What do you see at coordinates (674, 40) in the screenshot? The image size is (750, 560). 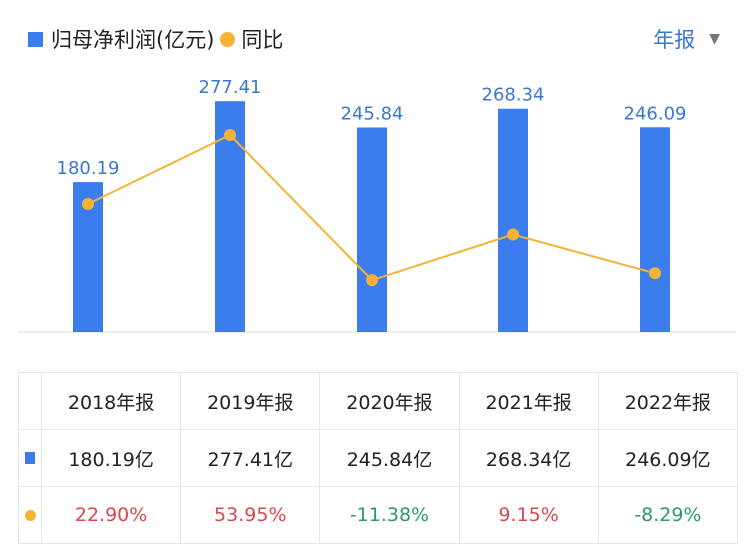 I see `period-label: 年报` at bounding box center [674, 40].